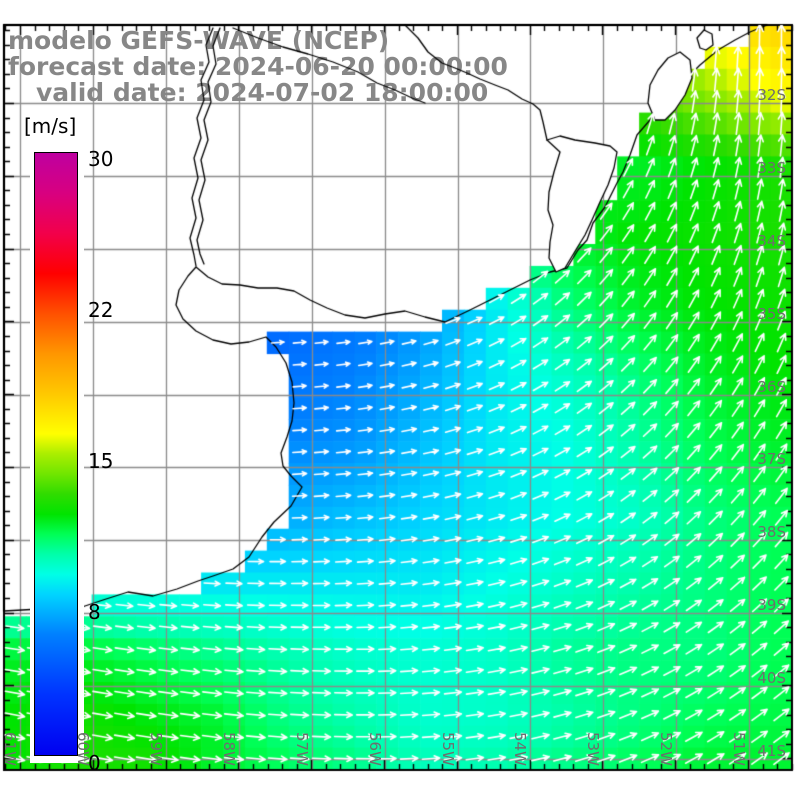  I want to click on lon-label: 60W, so click(83, 749).